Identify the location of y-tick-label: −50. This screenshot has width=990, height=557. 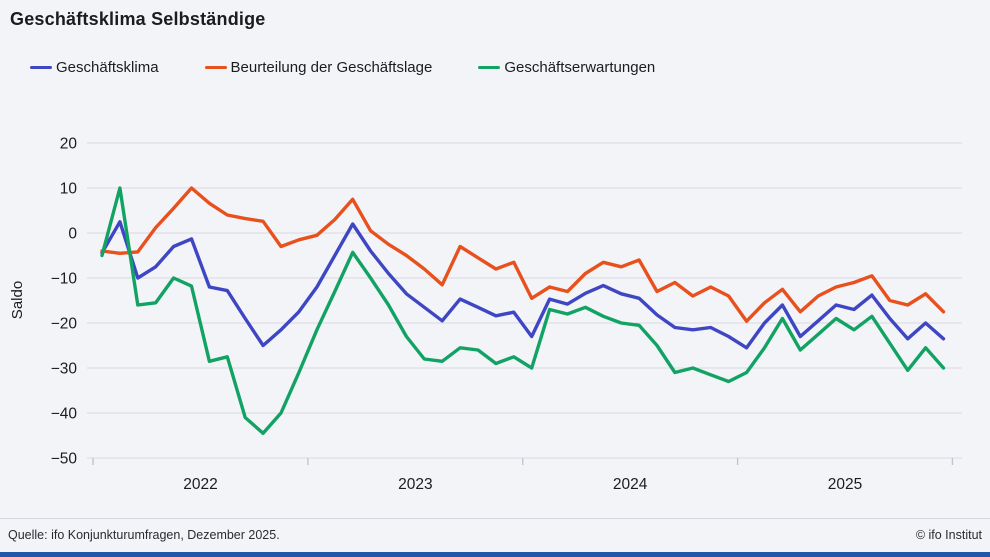
(64, 459).